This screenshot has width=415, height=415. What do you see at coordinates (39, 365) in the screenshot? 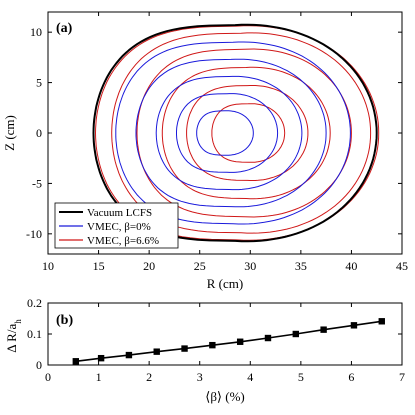
I see `panel-b-ytick-label: 0` at bounding box center [39, 365].